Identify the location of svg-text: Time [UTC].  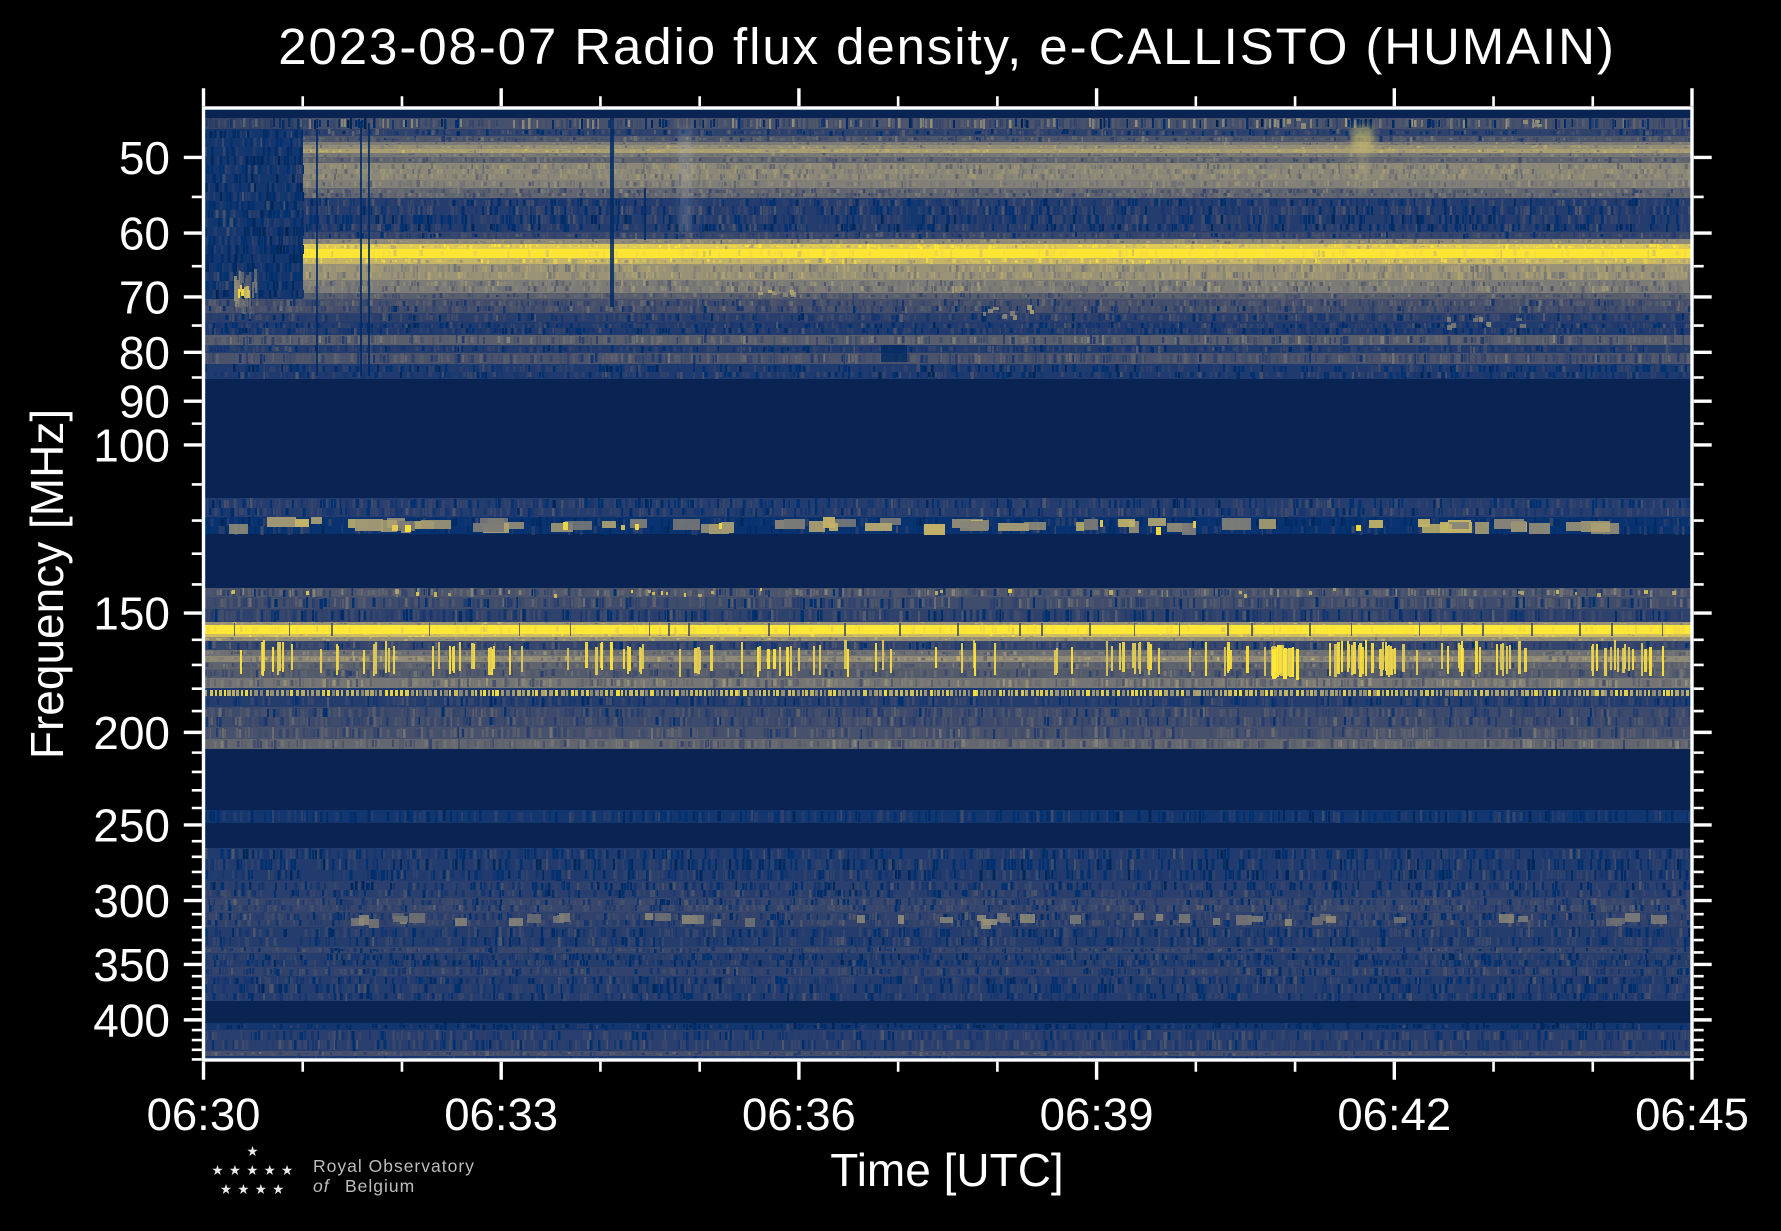
(946, 1170).